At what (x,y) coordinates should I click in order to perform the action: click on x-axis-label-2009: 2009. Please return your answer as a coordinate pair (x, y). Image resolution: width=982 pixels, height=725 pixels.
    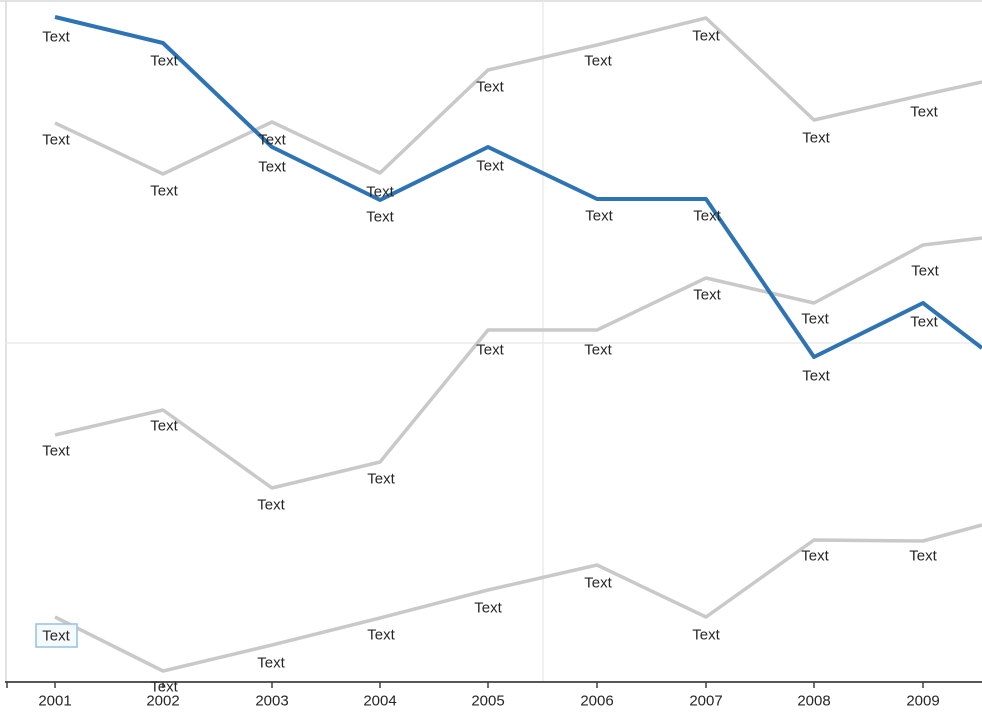
    Looking at the image, I should click on (922, 701).